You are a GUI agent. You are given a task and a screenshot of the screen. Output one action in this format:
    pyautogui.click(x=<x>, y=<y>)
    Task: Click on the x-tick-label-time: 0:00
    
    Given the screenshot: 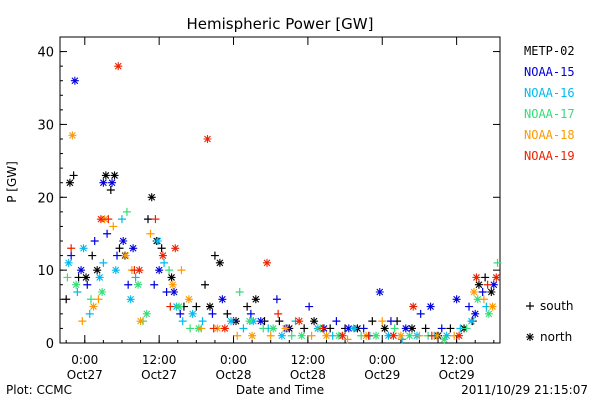 What is the action you would take?
    pyautogui.click(x=382, y=360)
    